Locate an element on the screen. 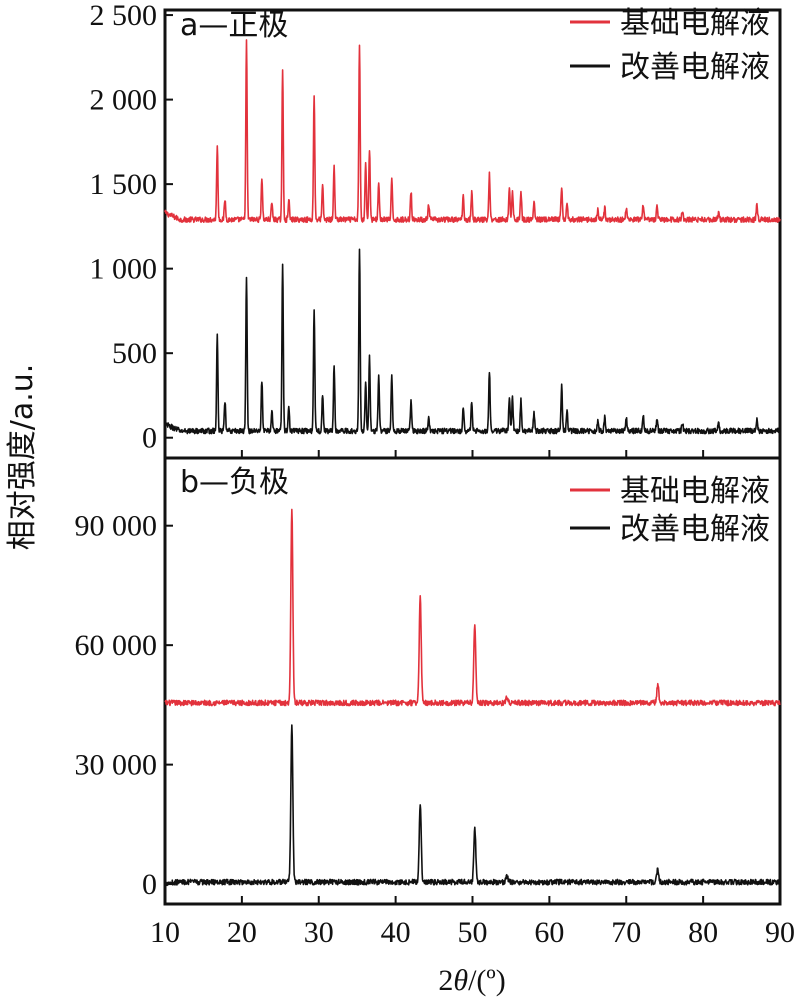 The image size is (800, 1000). x-tick-label: 70 is located at coordinates (626, 932).